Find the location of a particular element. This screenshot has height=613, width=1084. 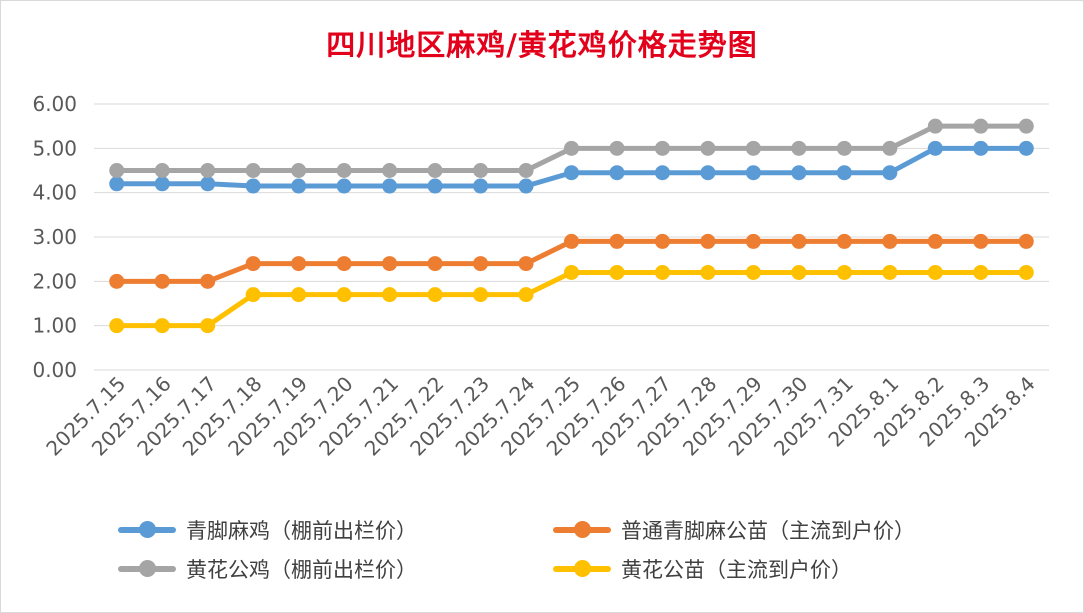

y-tick-label: 1.00 is located at coordinates (54, 326).